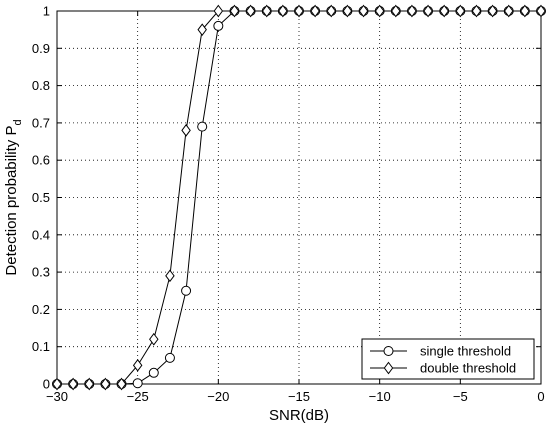  I want to click on y-axis-label: Detection probability Pd, so click(13, 197).